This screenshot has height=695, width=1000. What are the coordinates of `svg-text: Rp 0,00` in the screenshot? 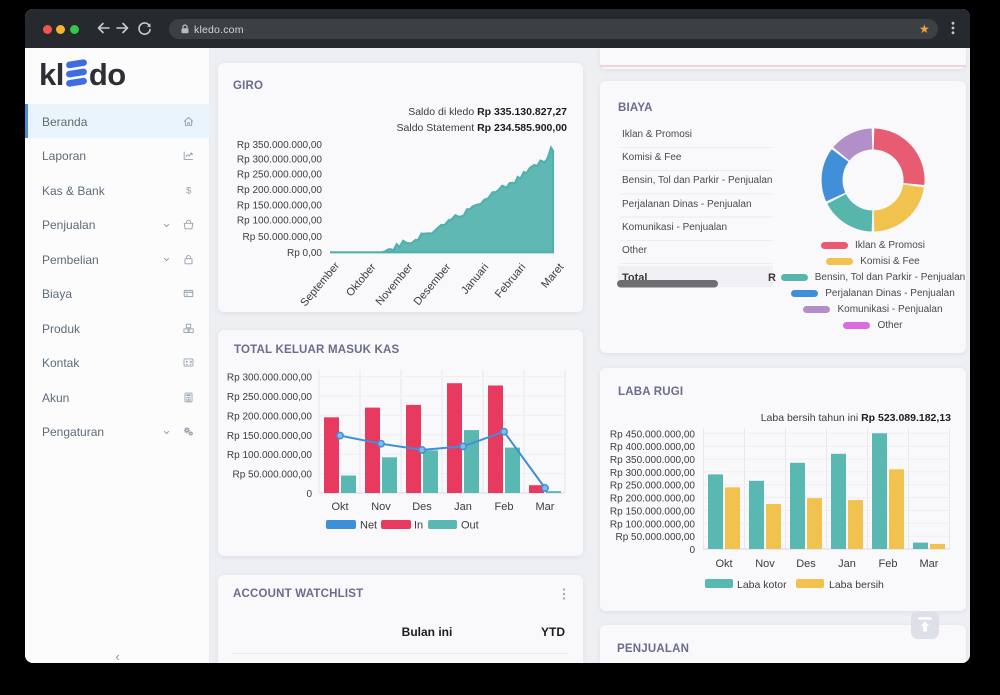 It's located at (304, 253).